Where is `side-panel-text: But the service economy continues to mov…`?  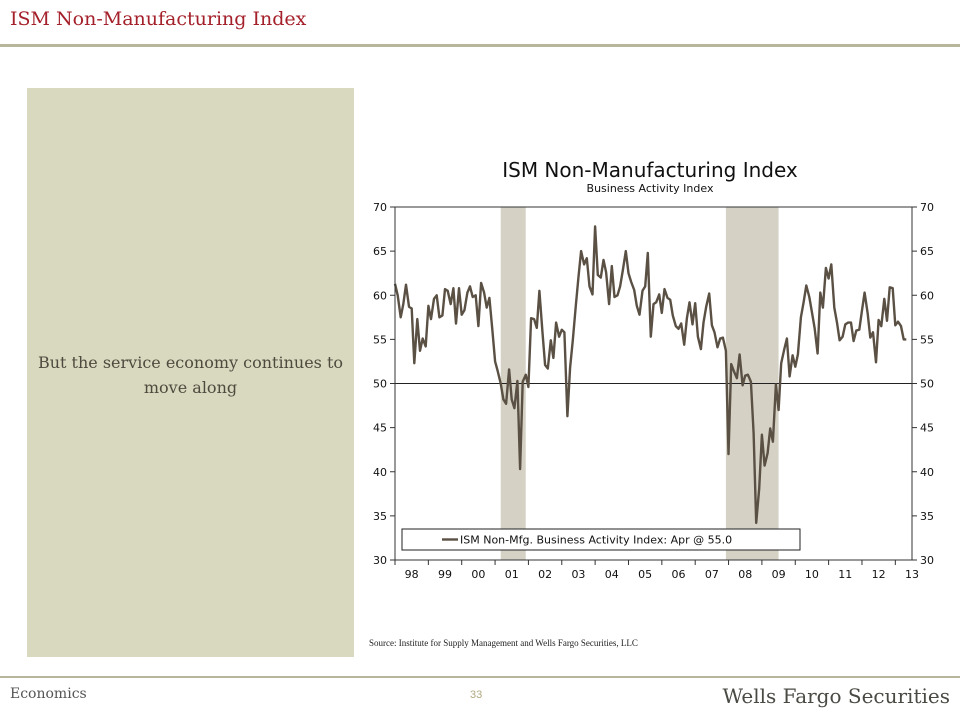
side-panel-text: But the service economy continues to mov… is located at coordinates (190, 375).